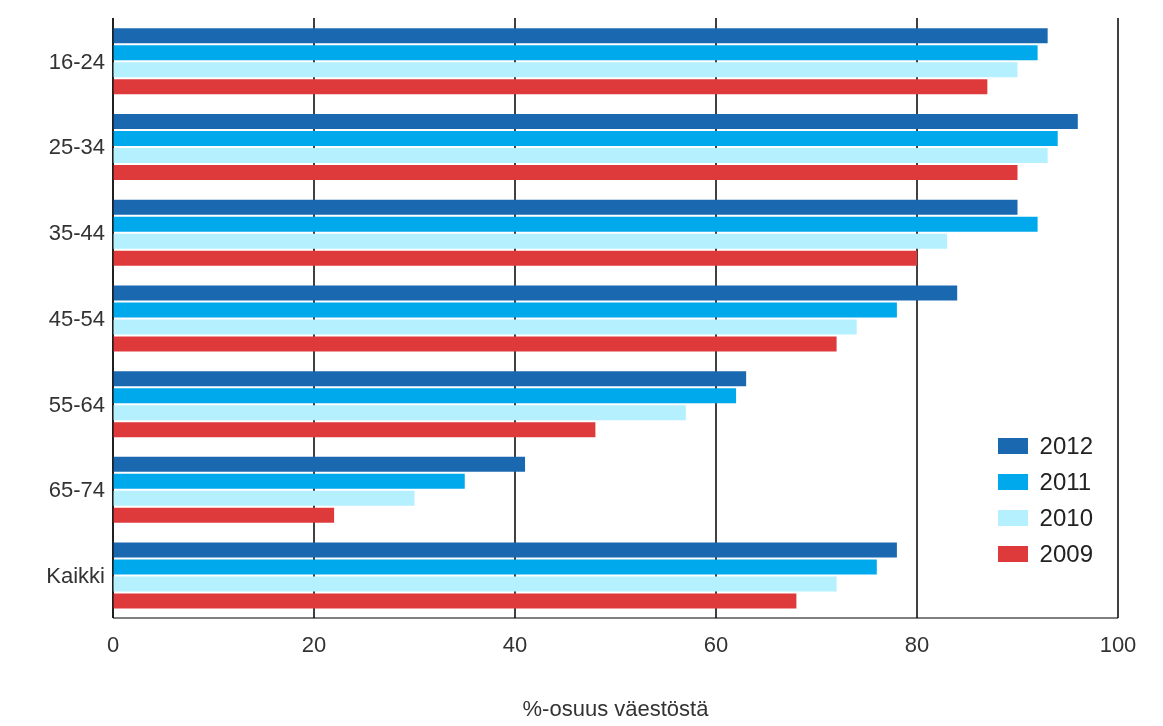 Image resolution: width=1163 pixels, height=726 pixels. Describe the element at coordinates (515, 644) in the screenshot. I see `x-tick-label: 40` at that location.